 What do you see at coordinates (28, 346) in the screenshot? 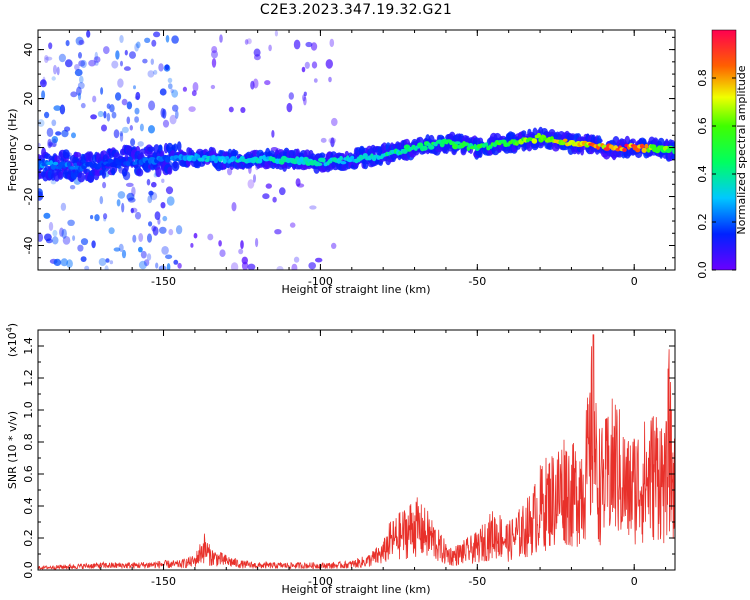
I see `y-tick-label: 1.4` at bounding box center [28, 346].